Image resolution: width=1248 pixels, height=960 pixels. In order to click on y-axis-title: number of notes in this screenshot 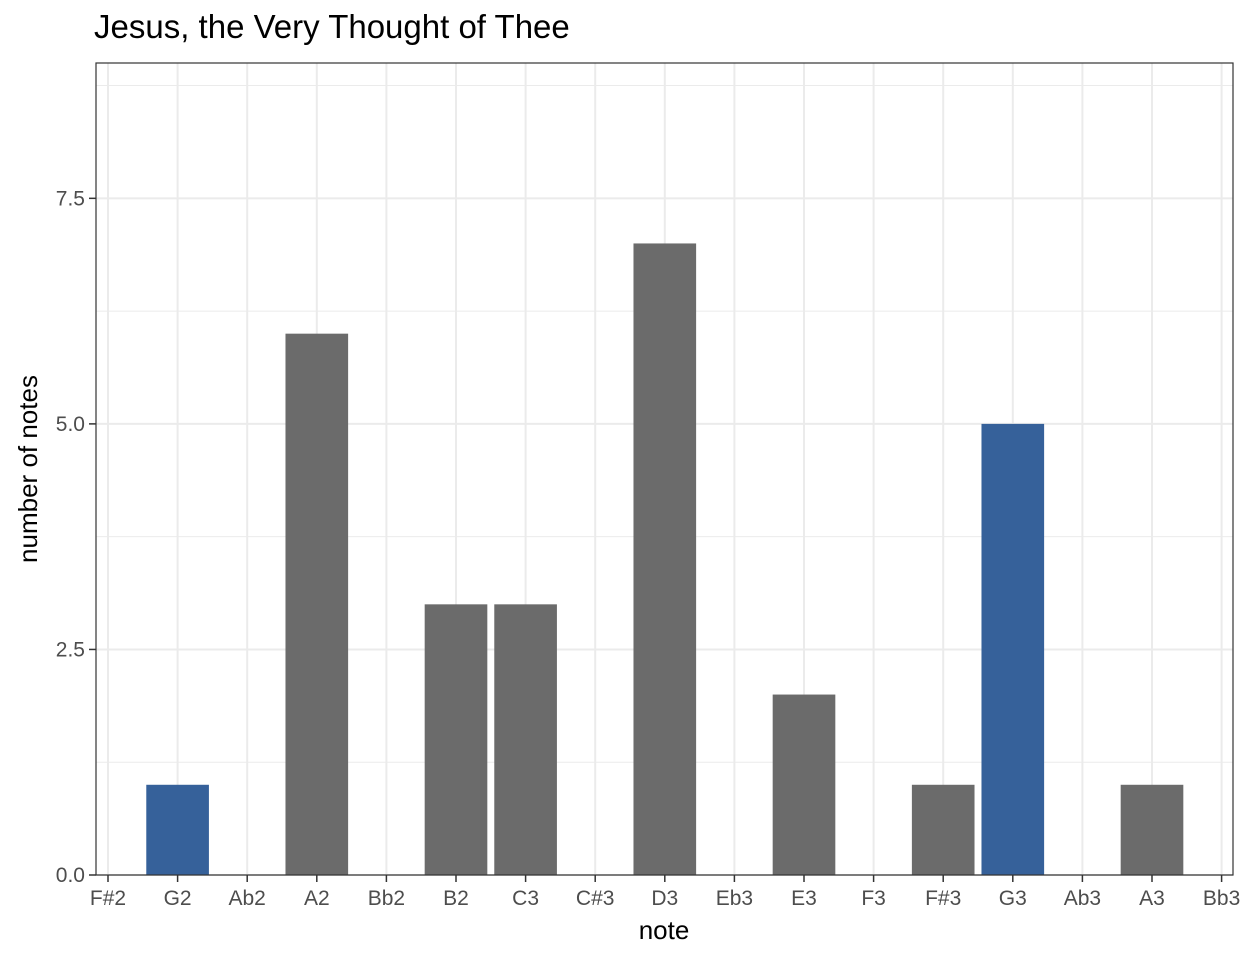, I will do `click(28, 469)`.